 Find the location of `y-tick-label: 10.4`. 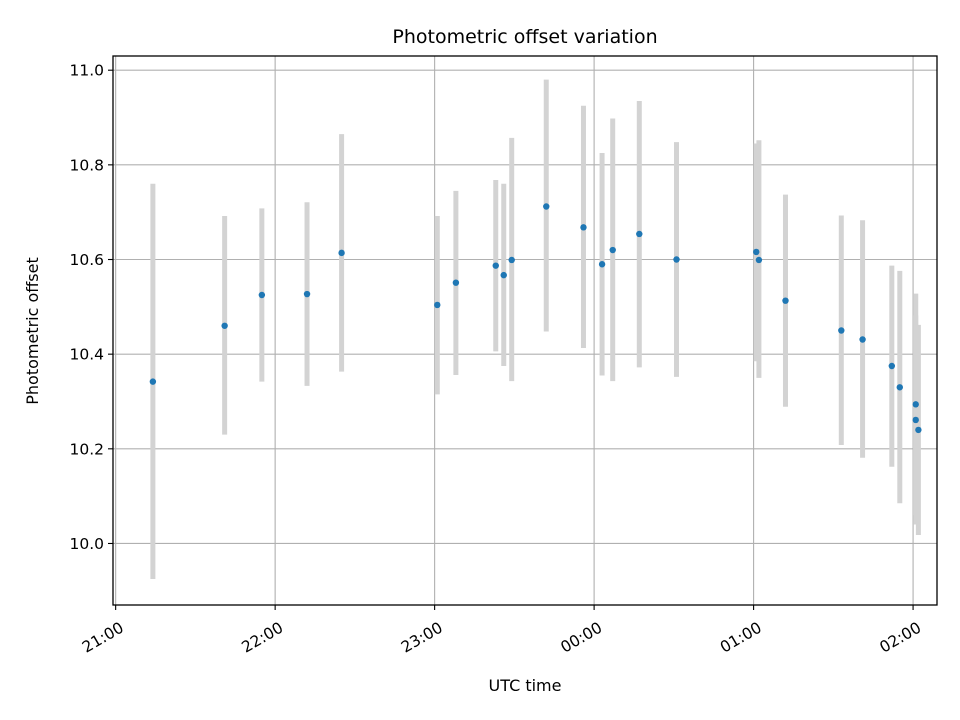

y-tick-label: 10.4 is located at coordinates (86, 355).